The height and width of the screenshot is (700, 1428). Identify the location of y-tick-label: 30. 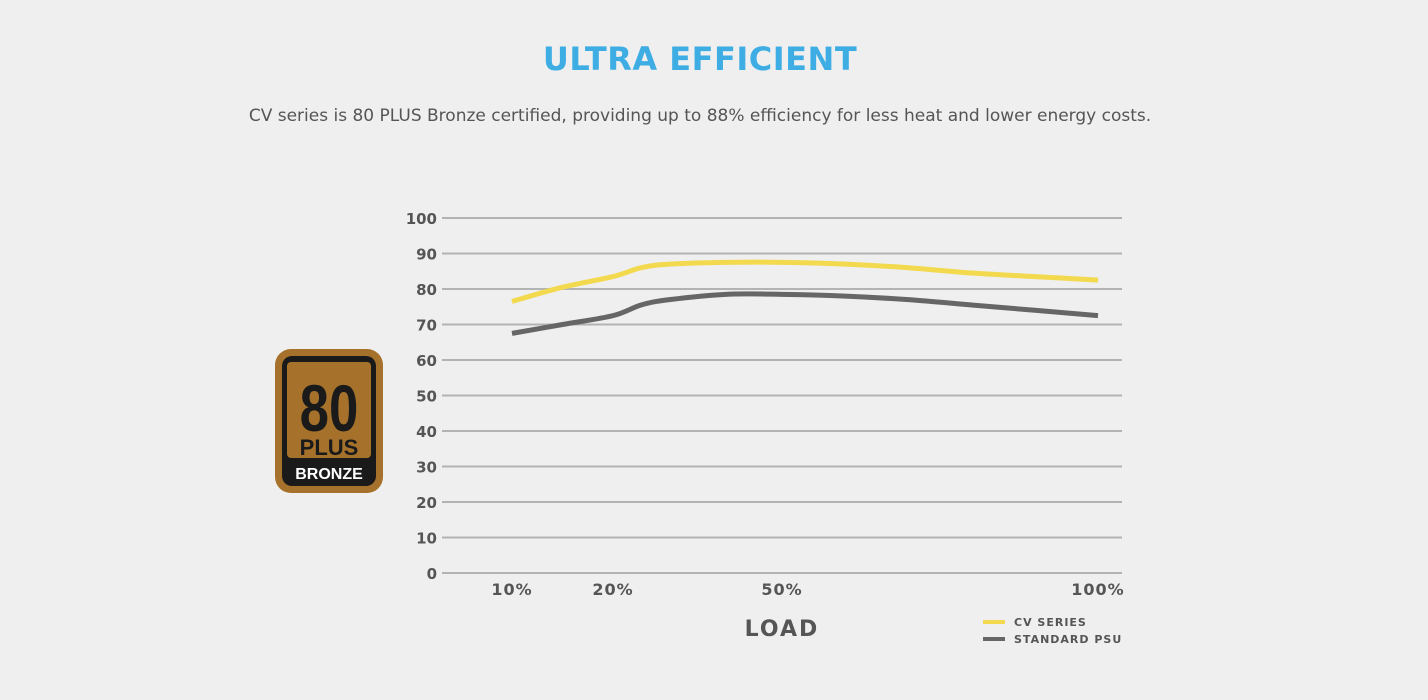
(426, 468).